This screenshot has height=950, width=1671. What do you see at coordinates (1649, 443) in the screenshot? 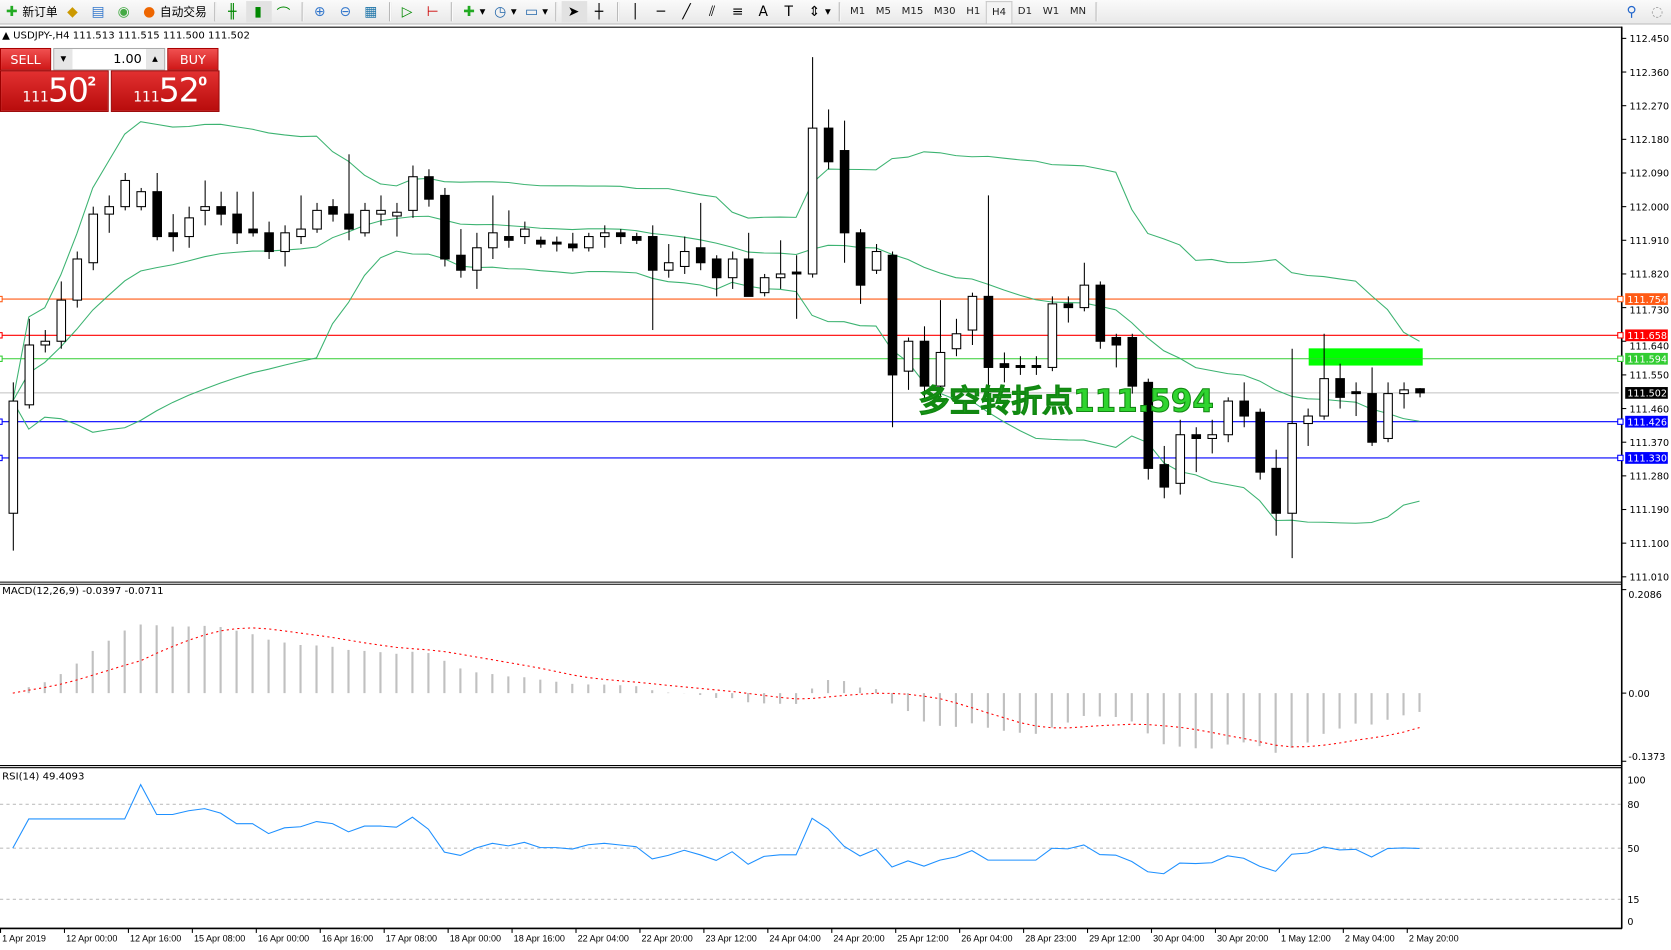
I see `price-tick-label: 111.370` at bounding box center [1649, 443].